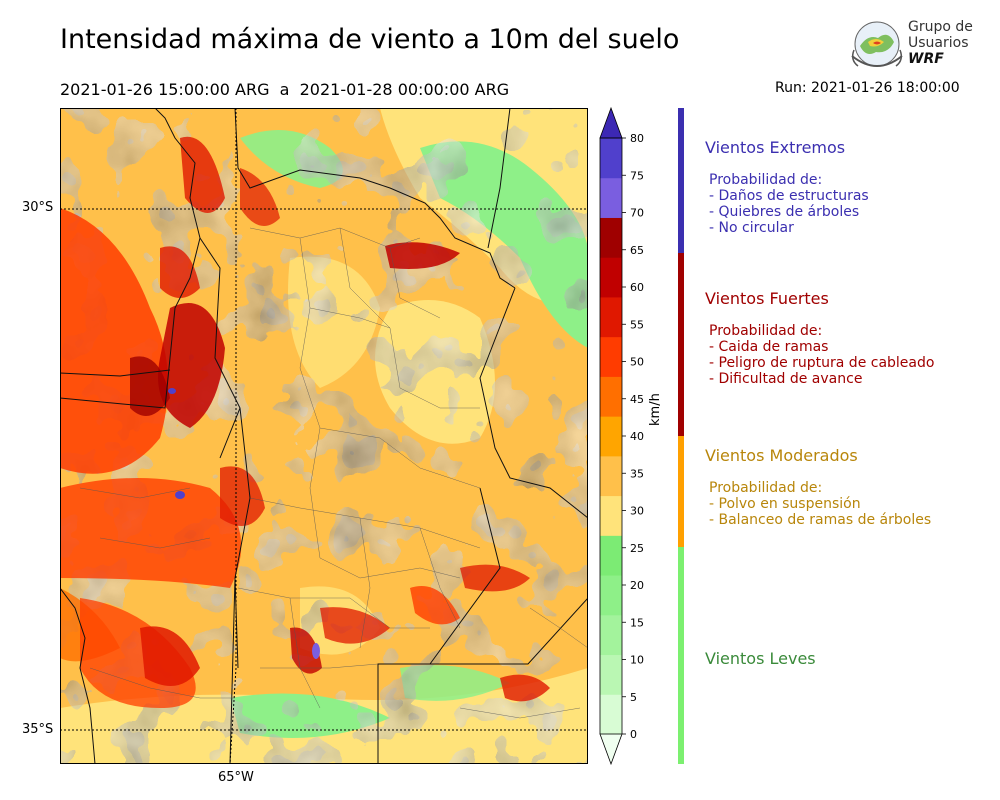 Image resolution: width=1000 pixels, height=800 pixels. What do you see at coordinates (877, 44) in the screenshot?
I see `globe-logo-icon` at bounding box center [877, 44].